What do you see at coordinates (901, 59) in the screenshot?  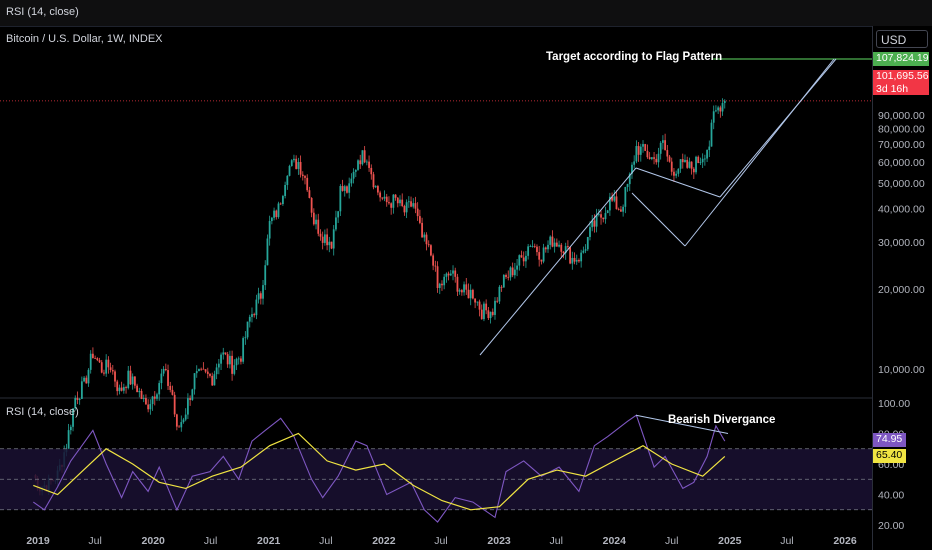 I see `target-price-tag: 107,824.19` at bounding box center [901, 59].